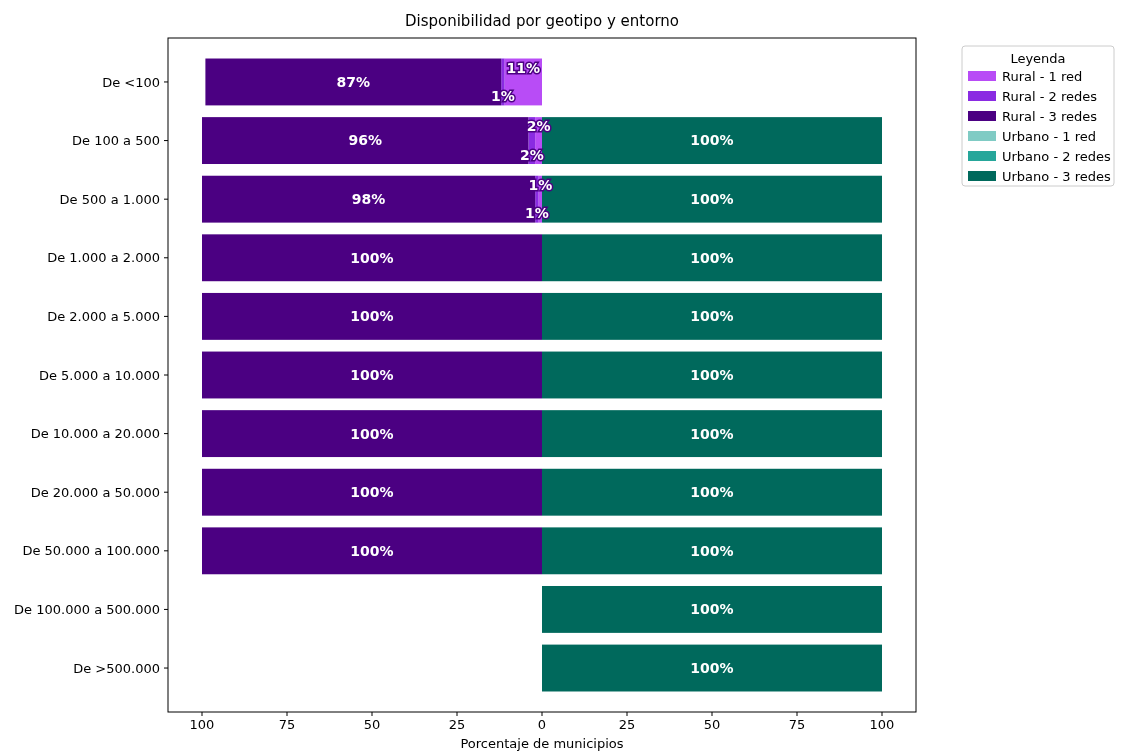 The width and height of the screenshot is (1124, 752). I want to click on data-label: 1%, so click(503, 95).